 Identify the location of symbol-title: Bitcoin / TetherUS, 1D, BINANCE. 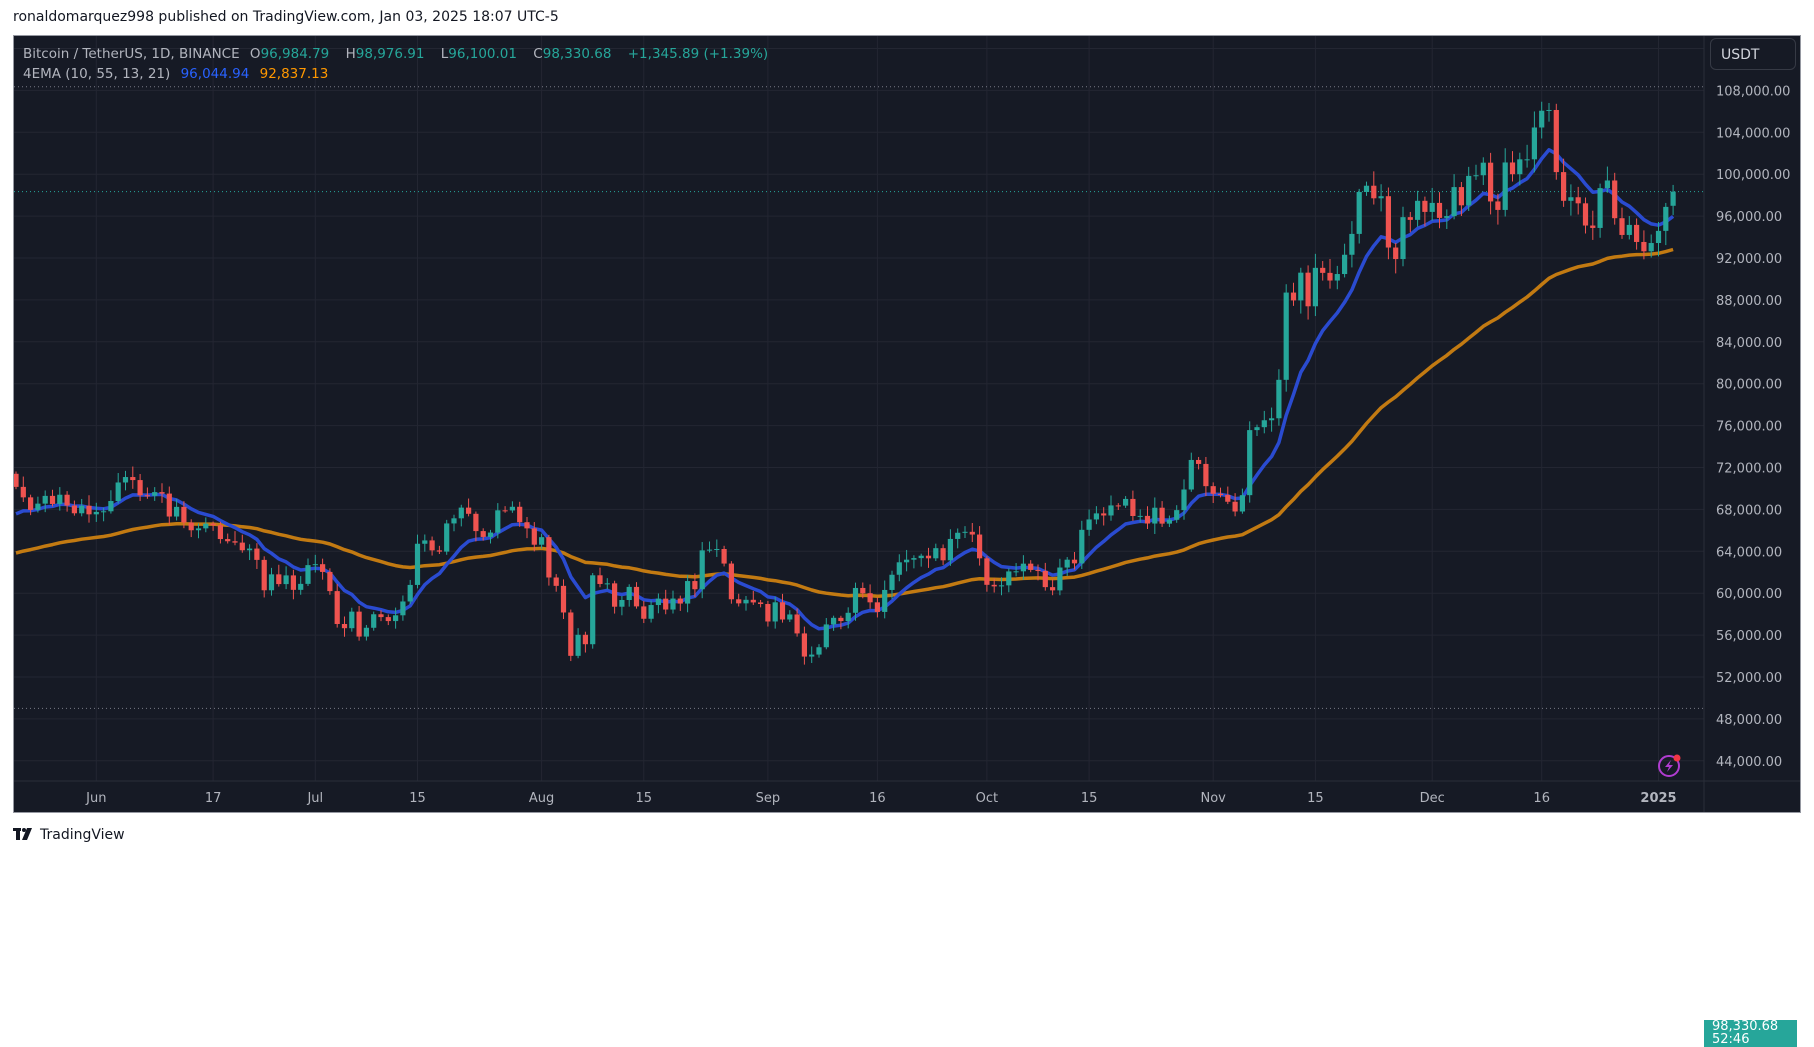
(131, 54).